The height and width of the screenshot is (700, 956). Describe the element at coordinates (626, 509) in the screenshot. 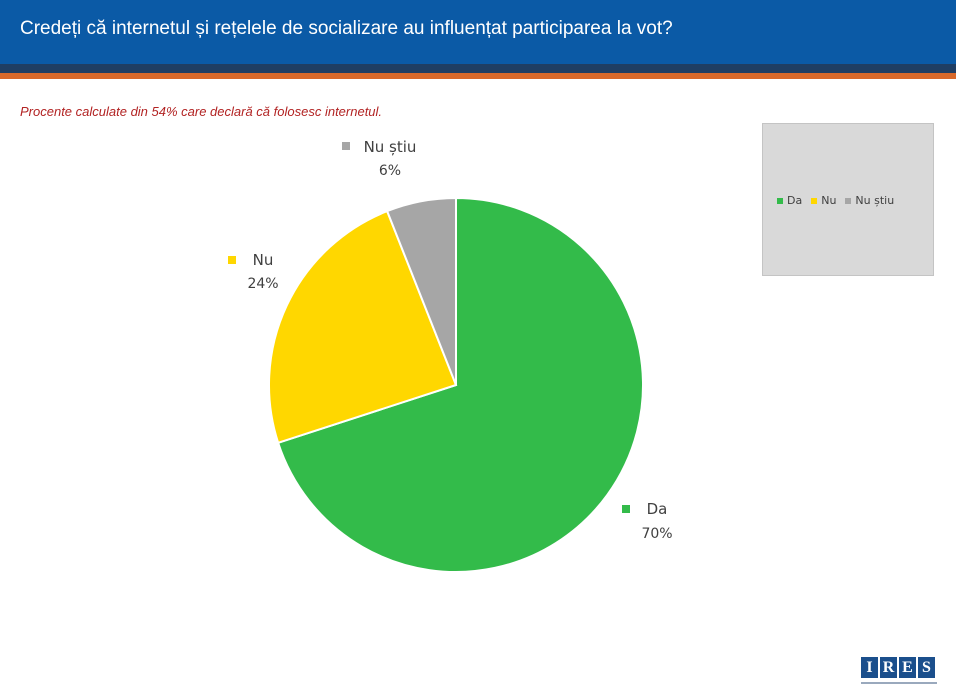

I see `data-label-marker-da` at that location.